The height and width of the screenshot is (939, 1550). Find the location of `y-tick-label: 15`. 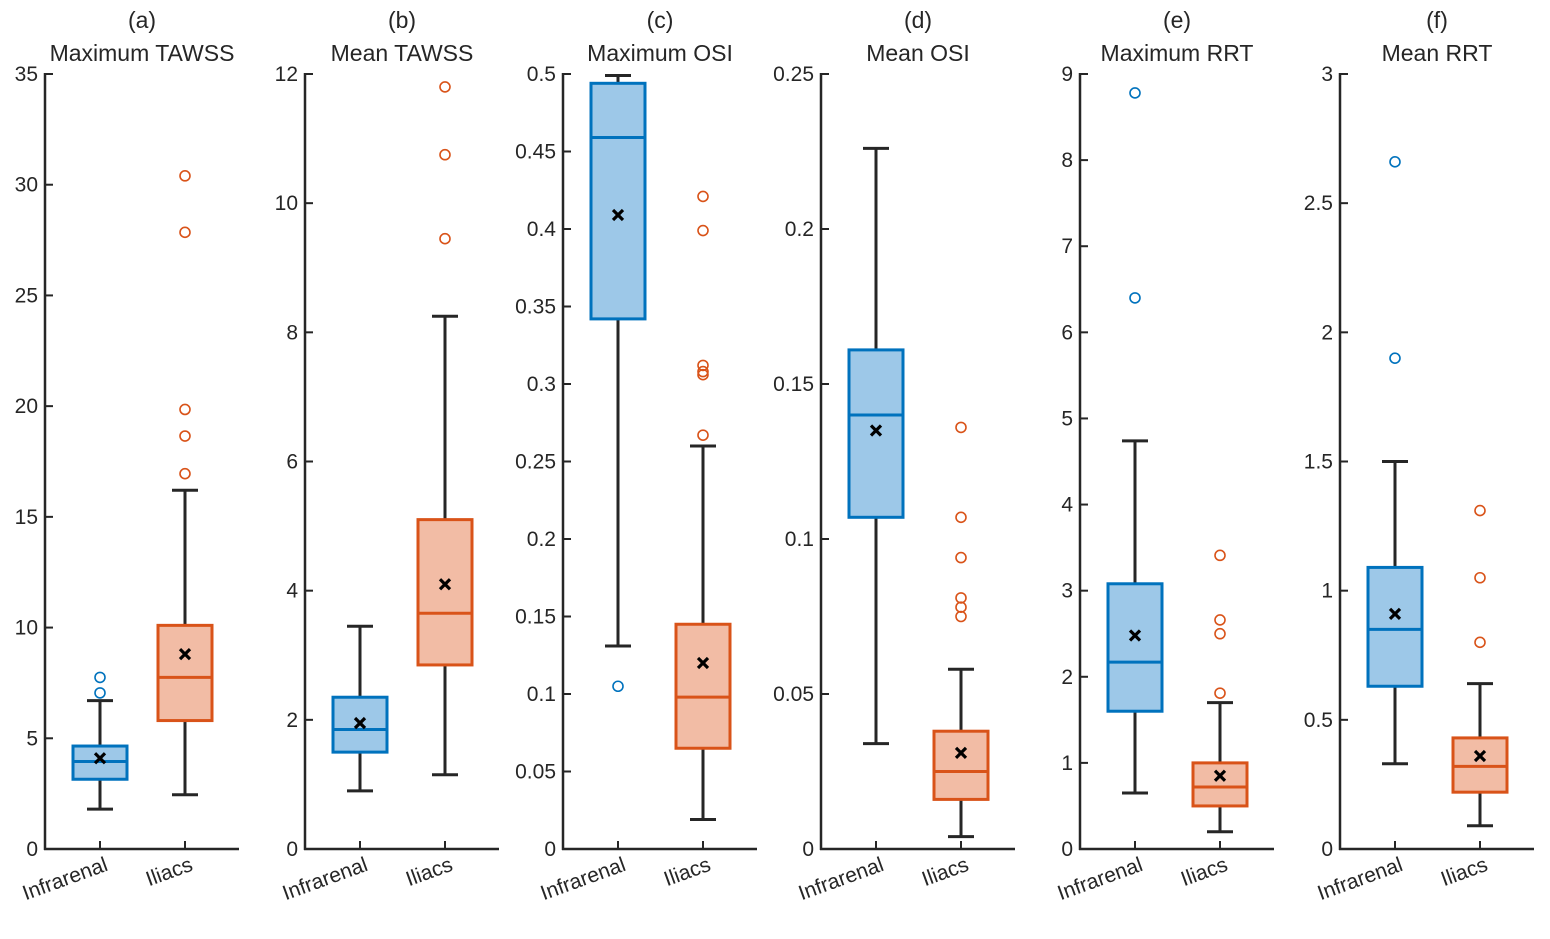

y-tick-label: 15 is located at coordinates (26, 517).